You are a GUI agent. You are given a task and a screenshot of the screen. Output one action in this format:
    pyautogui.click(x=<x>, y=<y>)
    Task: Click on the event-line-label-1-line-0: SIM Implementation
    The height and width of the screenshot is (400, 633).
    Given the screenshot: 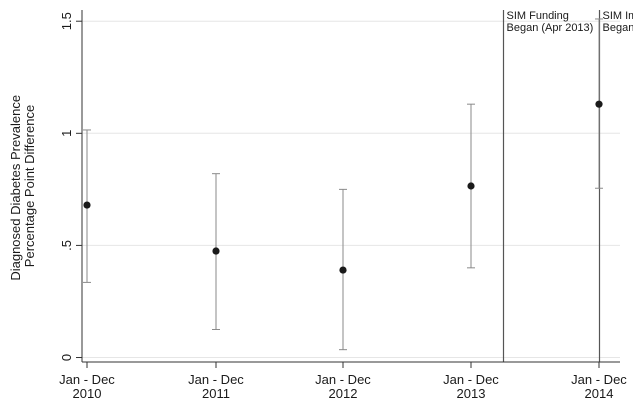 What is the action you would take?
    pyautogui.click(x=618, y=16)
    